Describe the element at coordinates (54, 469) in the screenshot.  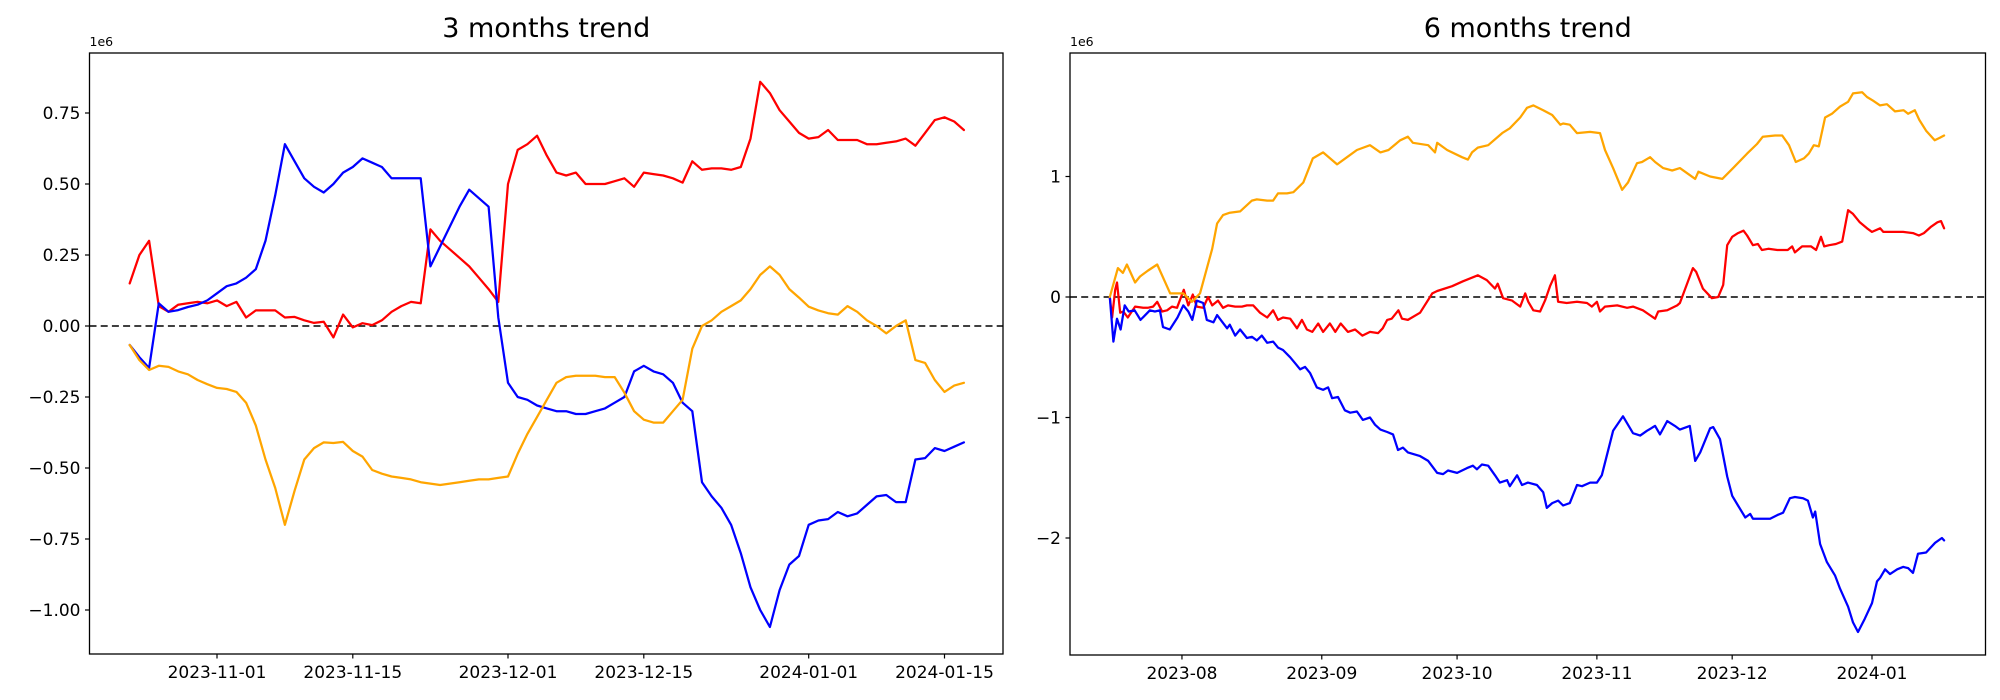
I see `y-tick-label: −0.50` at that location.